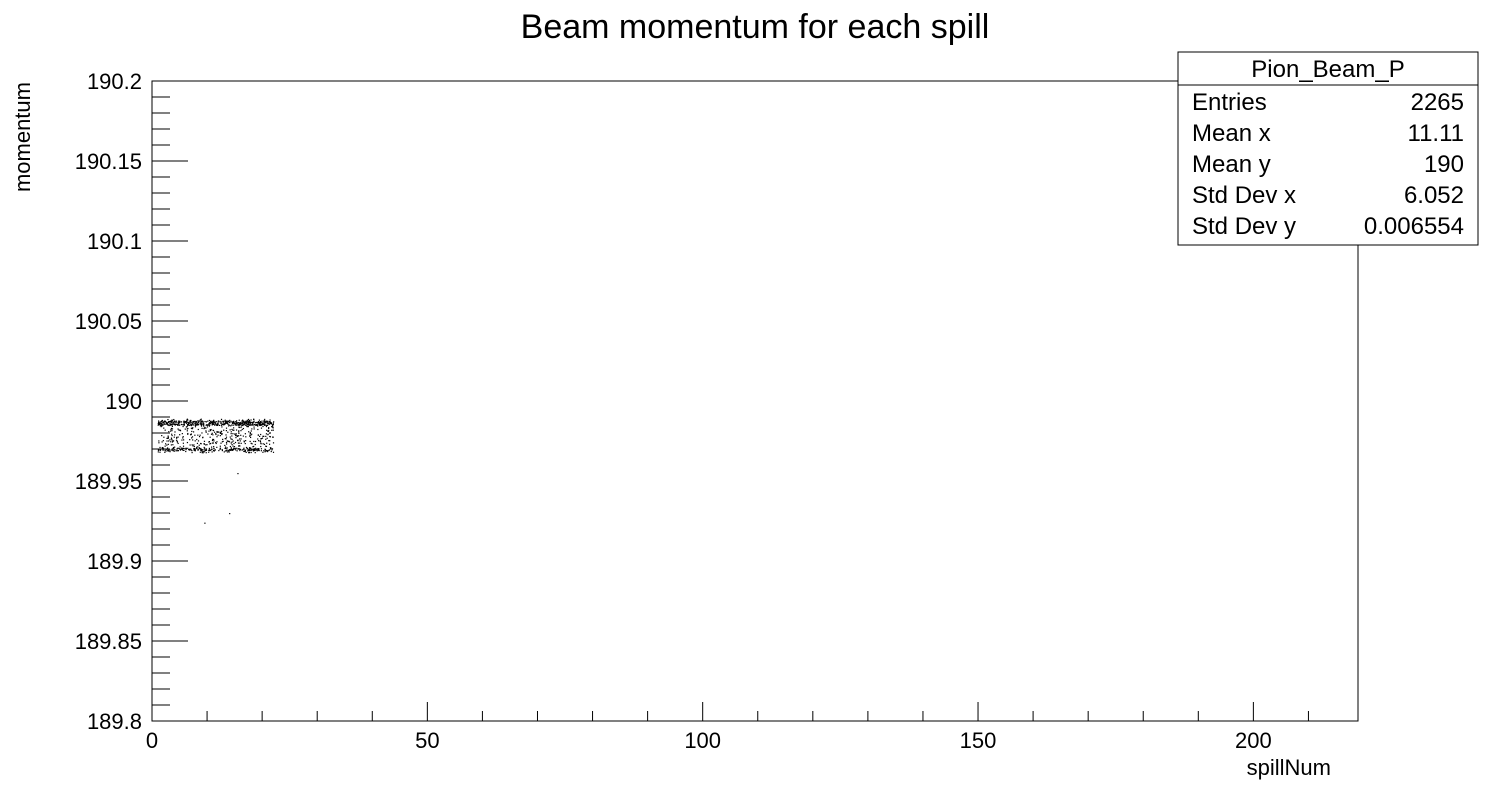 This screenshot has height=802, width=1509. Describe the element at coordinates (427, 740) in the screenshot. I see `x-tick-label: 50` at that location.